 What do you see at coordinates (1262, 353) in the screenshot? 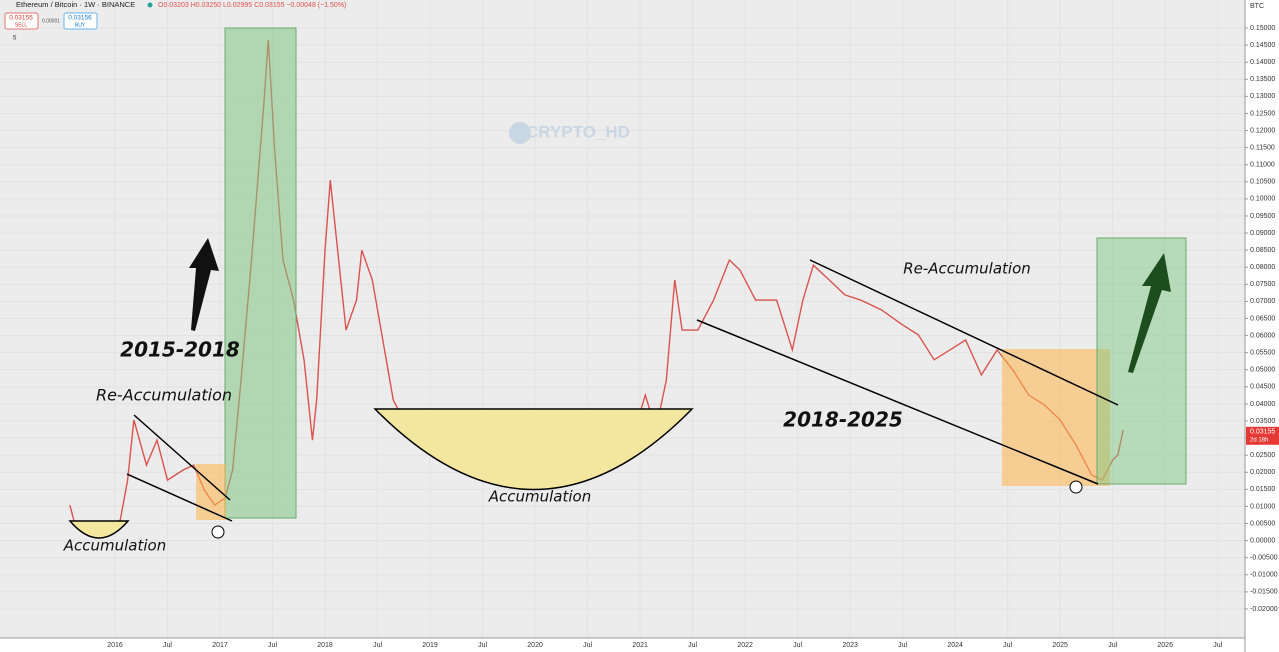
I see `y-tick-label: 0.05500` at bounding box center [1262, 353].